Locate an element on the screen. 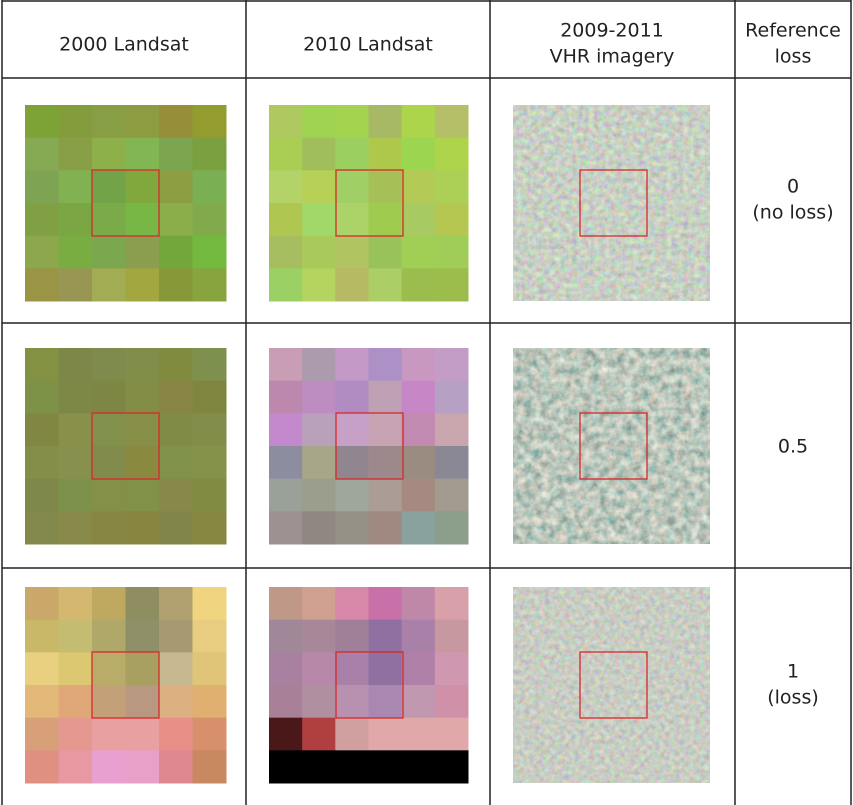 The width and height of the screenshot is (853, 805). reference-loss: 0 is located at coordinates (793, 187).